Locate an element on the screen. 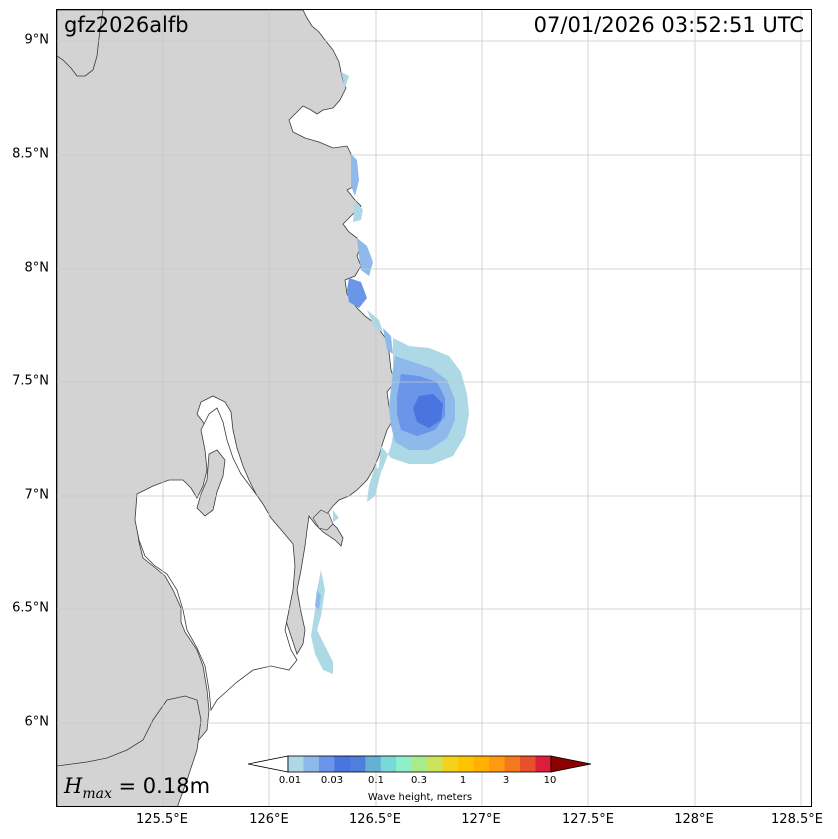  colorbar-tick-3: 3 is located at coordinates (506, 780).